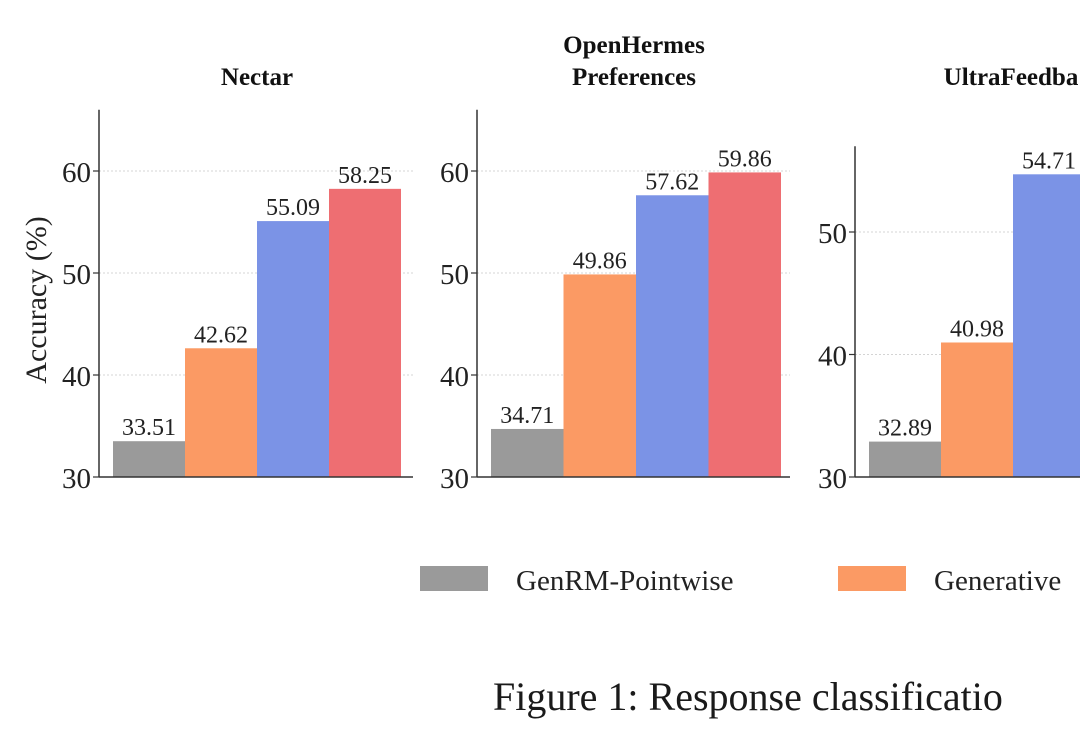 Image resolution: width=1080 pixels, height=744 pixels. Describe the element at coordinates (748, 696) in the screenshot. I see `figure-caption: Figure 1: Response classificatio` at that location.